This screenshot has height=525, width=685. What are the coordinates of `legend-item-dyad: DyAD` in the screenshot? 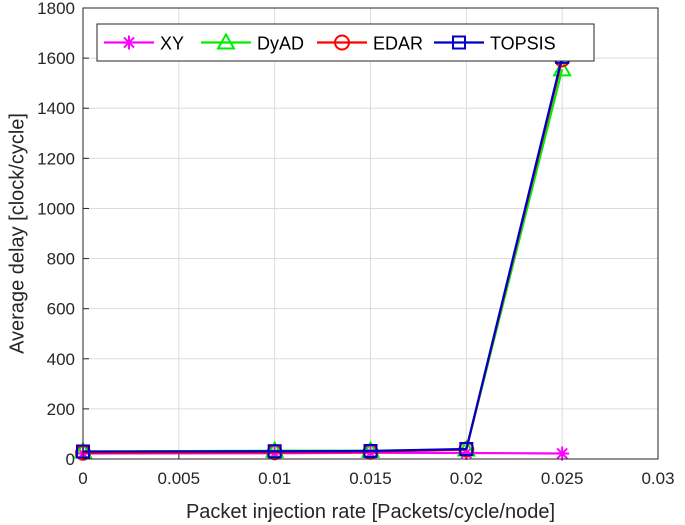 It's located at (252, 43).